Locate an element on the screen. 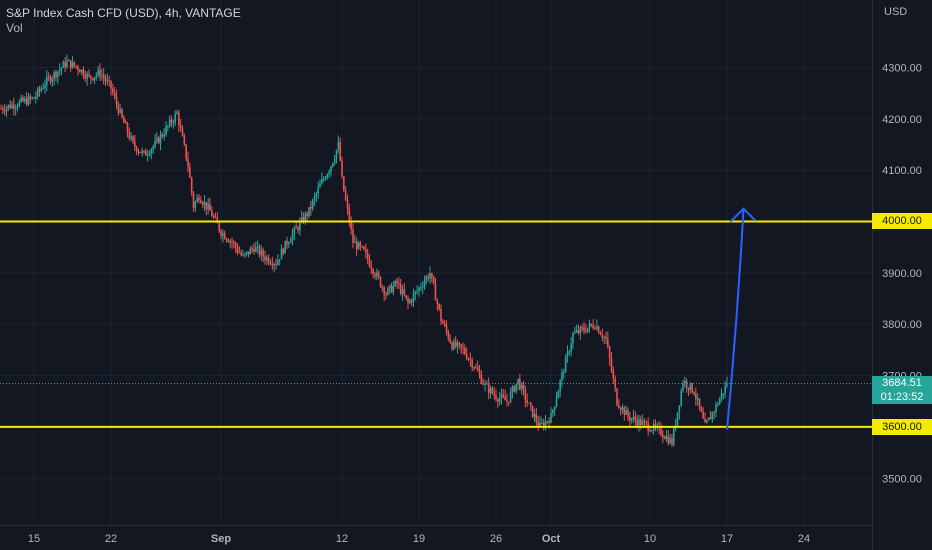 The height and width of the screenshot is (550, 932). arrow-shaft is located at coordinates (735, 319).